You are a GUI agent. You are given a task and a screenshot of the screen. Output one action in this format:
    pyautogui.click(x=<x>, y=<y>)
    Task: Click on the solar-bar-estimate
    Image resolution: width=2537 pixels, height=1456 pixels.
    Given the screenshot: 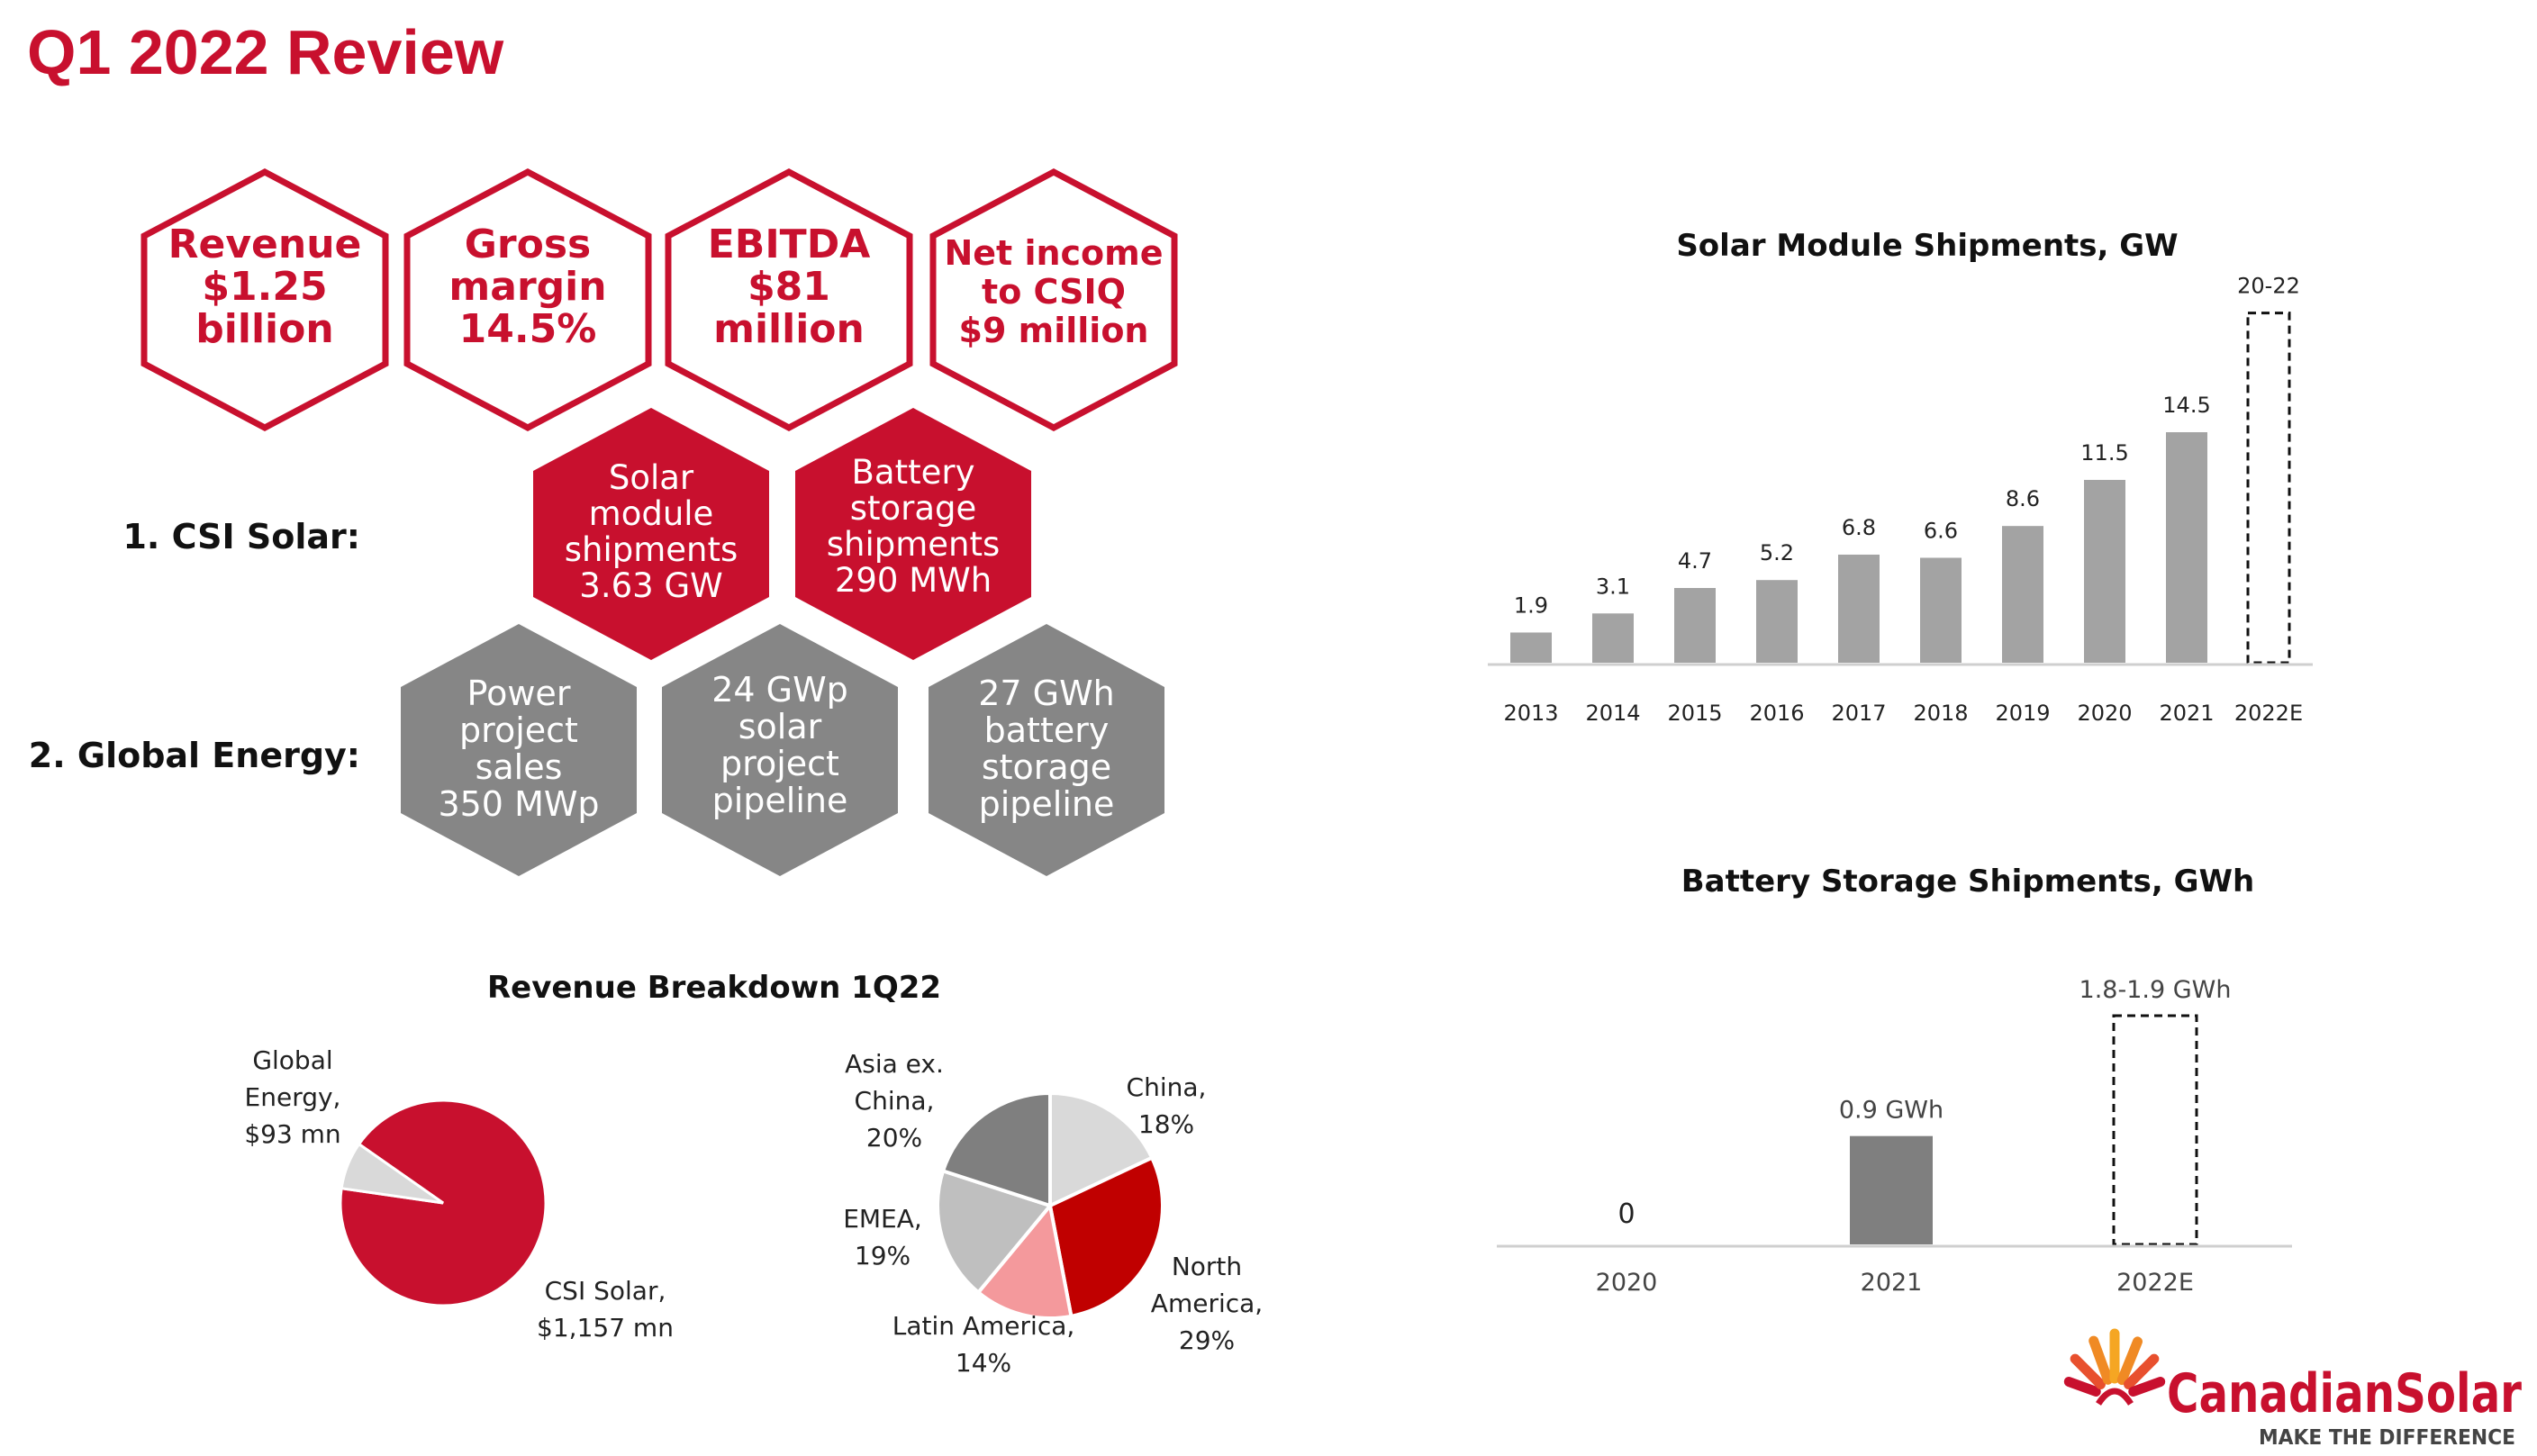 What is the action you would take?
    pyautogui.click(x=2268, y=488)
    